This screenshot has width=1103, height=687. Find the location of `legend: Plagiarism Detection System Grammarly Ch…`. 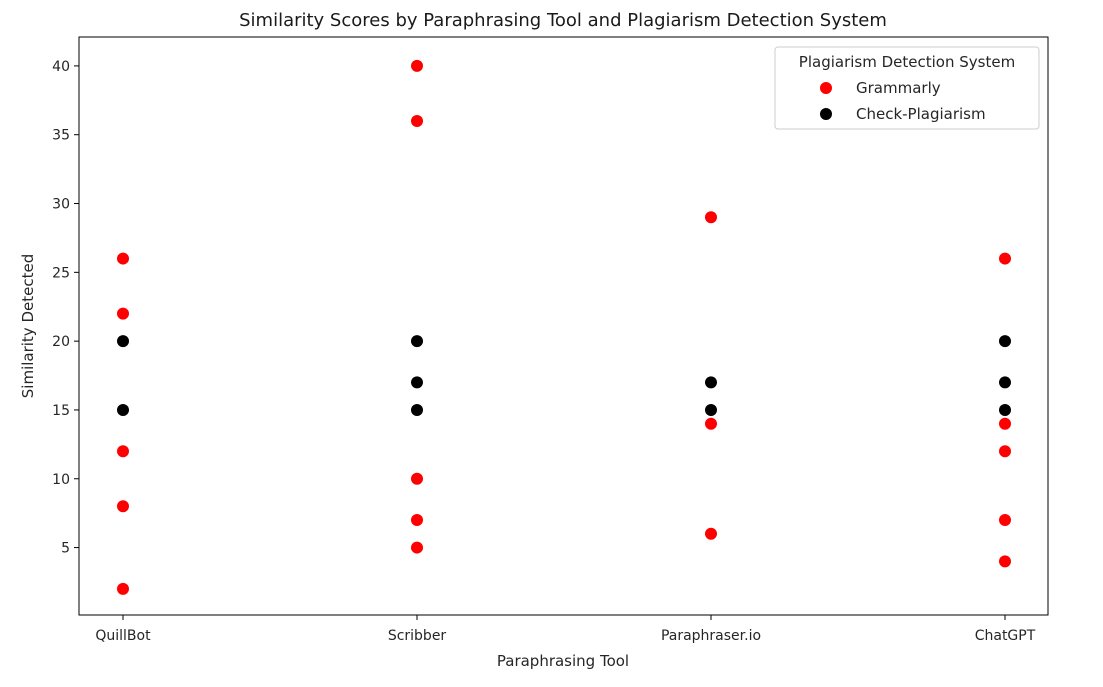

legend: Plagiarism Detection System Grammarly Ch… is located at coordinates (907, 88).